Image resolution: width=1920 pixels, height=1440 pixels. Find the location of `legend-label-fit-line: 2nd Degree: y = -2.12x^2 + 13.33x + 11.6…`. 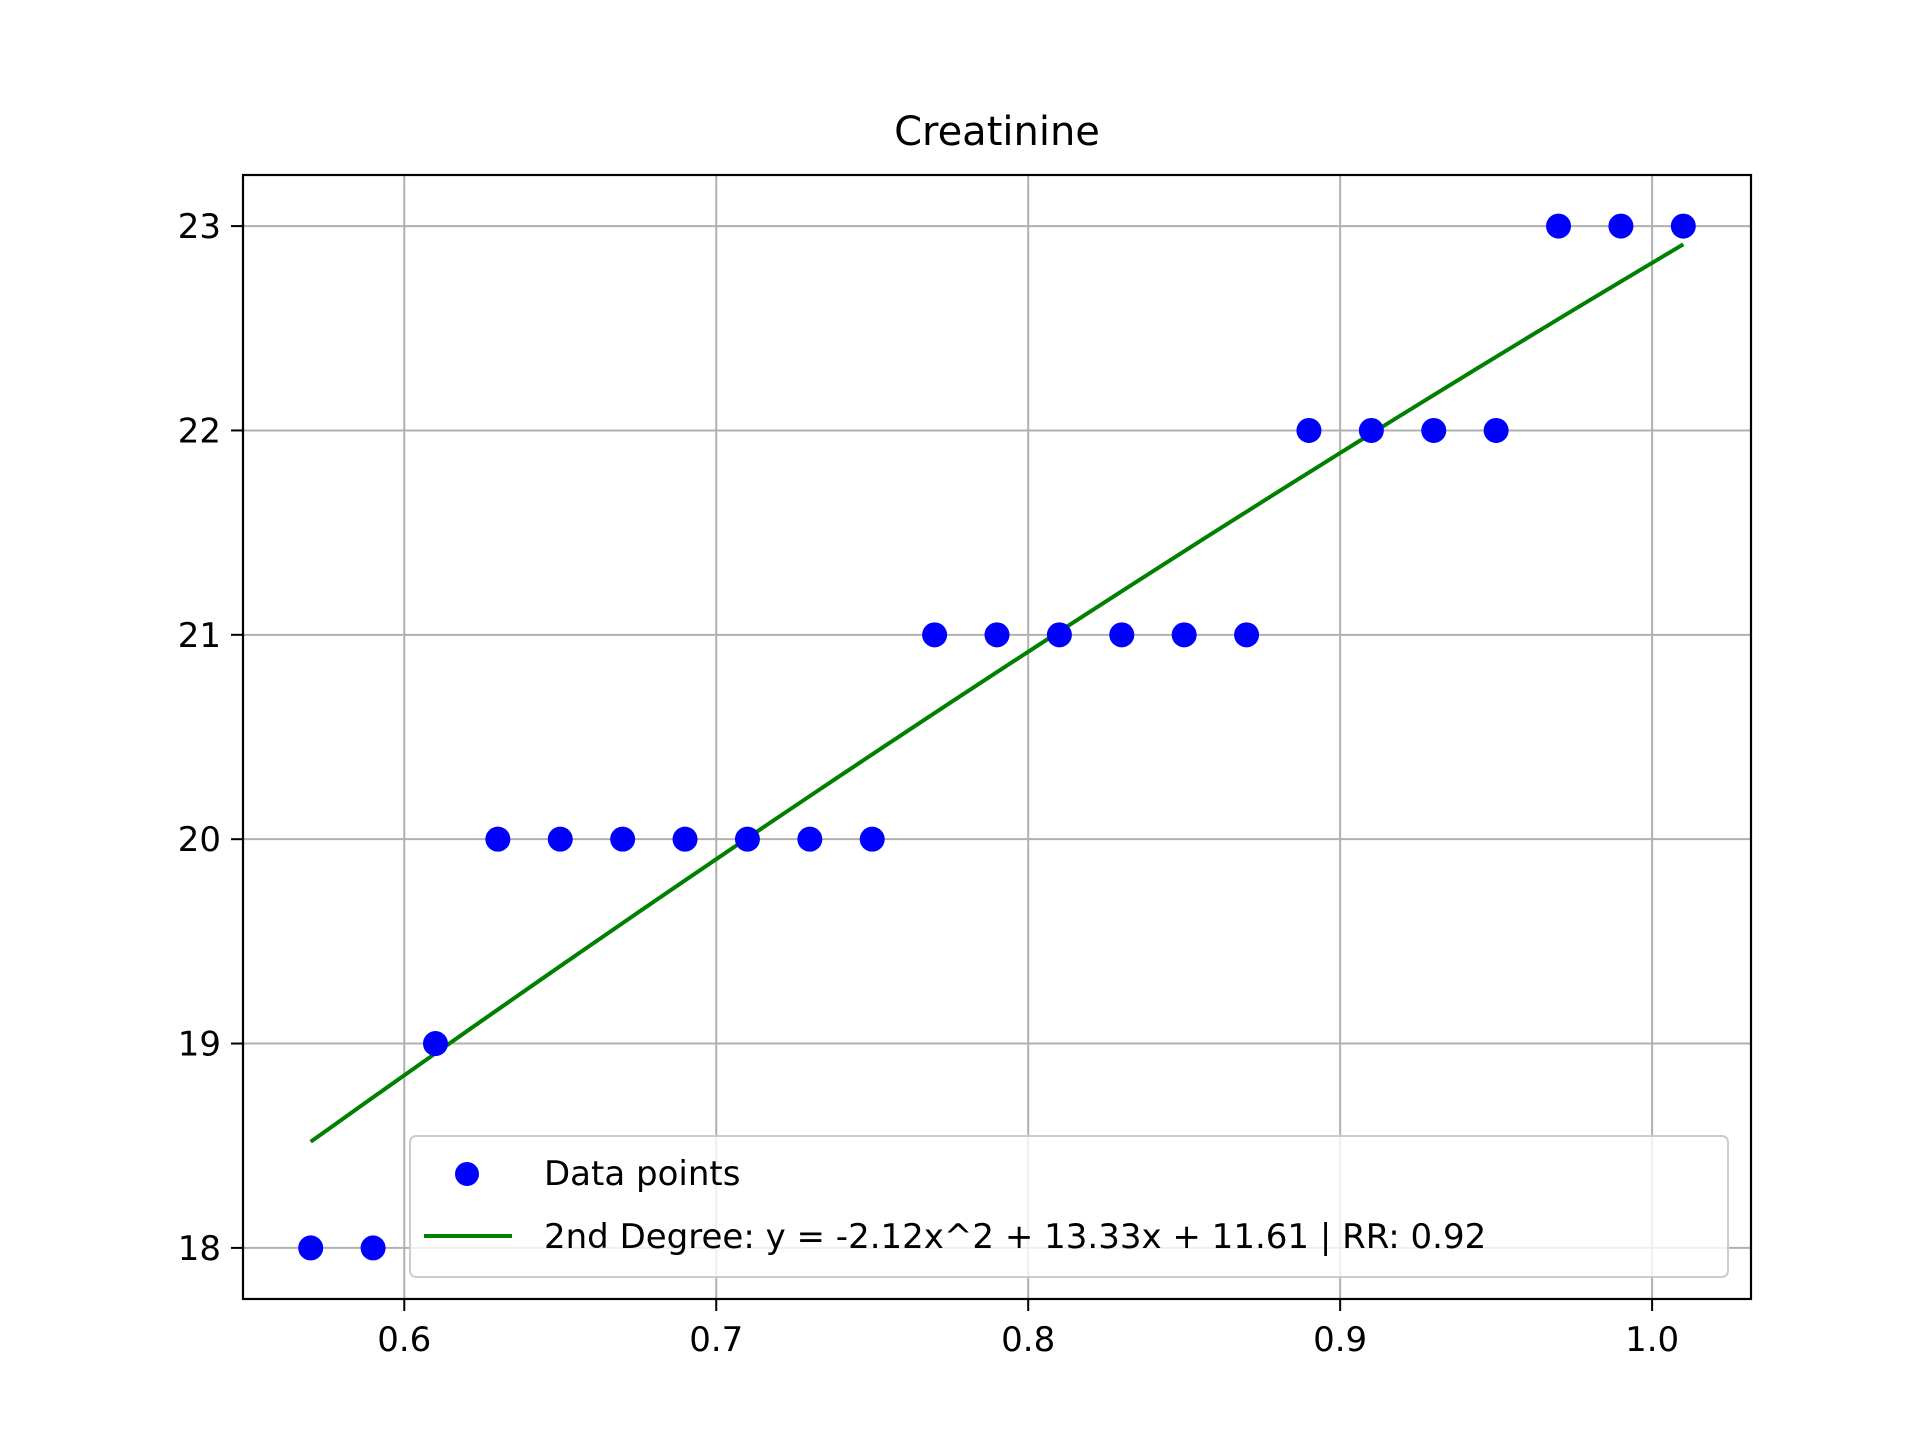

legend-label-fit-line: 2nd Degree: y = -2.12x^2 + 13.33x + 11.6… is located at coordinates (1015, 1237).